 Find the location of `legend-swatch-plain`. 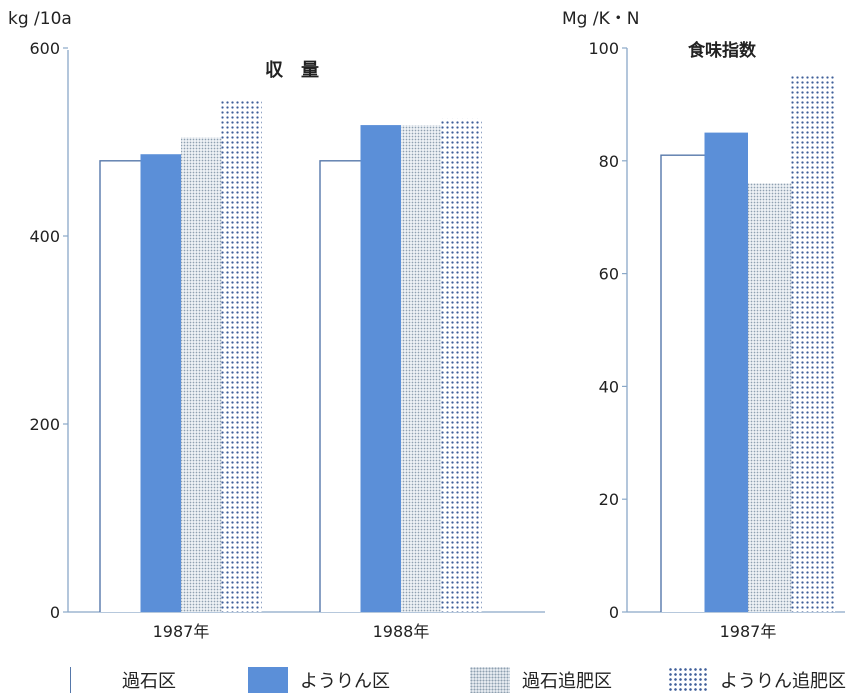

legend-swatch-plain is located at coordinates (90, 680).